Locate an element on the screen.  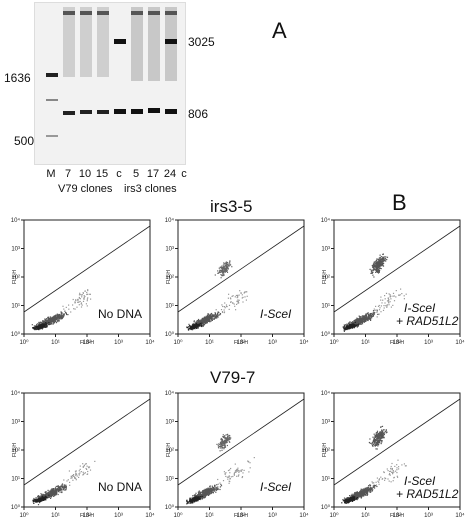
x-tick-label: 10¹ is located at coordinates (365, 343).